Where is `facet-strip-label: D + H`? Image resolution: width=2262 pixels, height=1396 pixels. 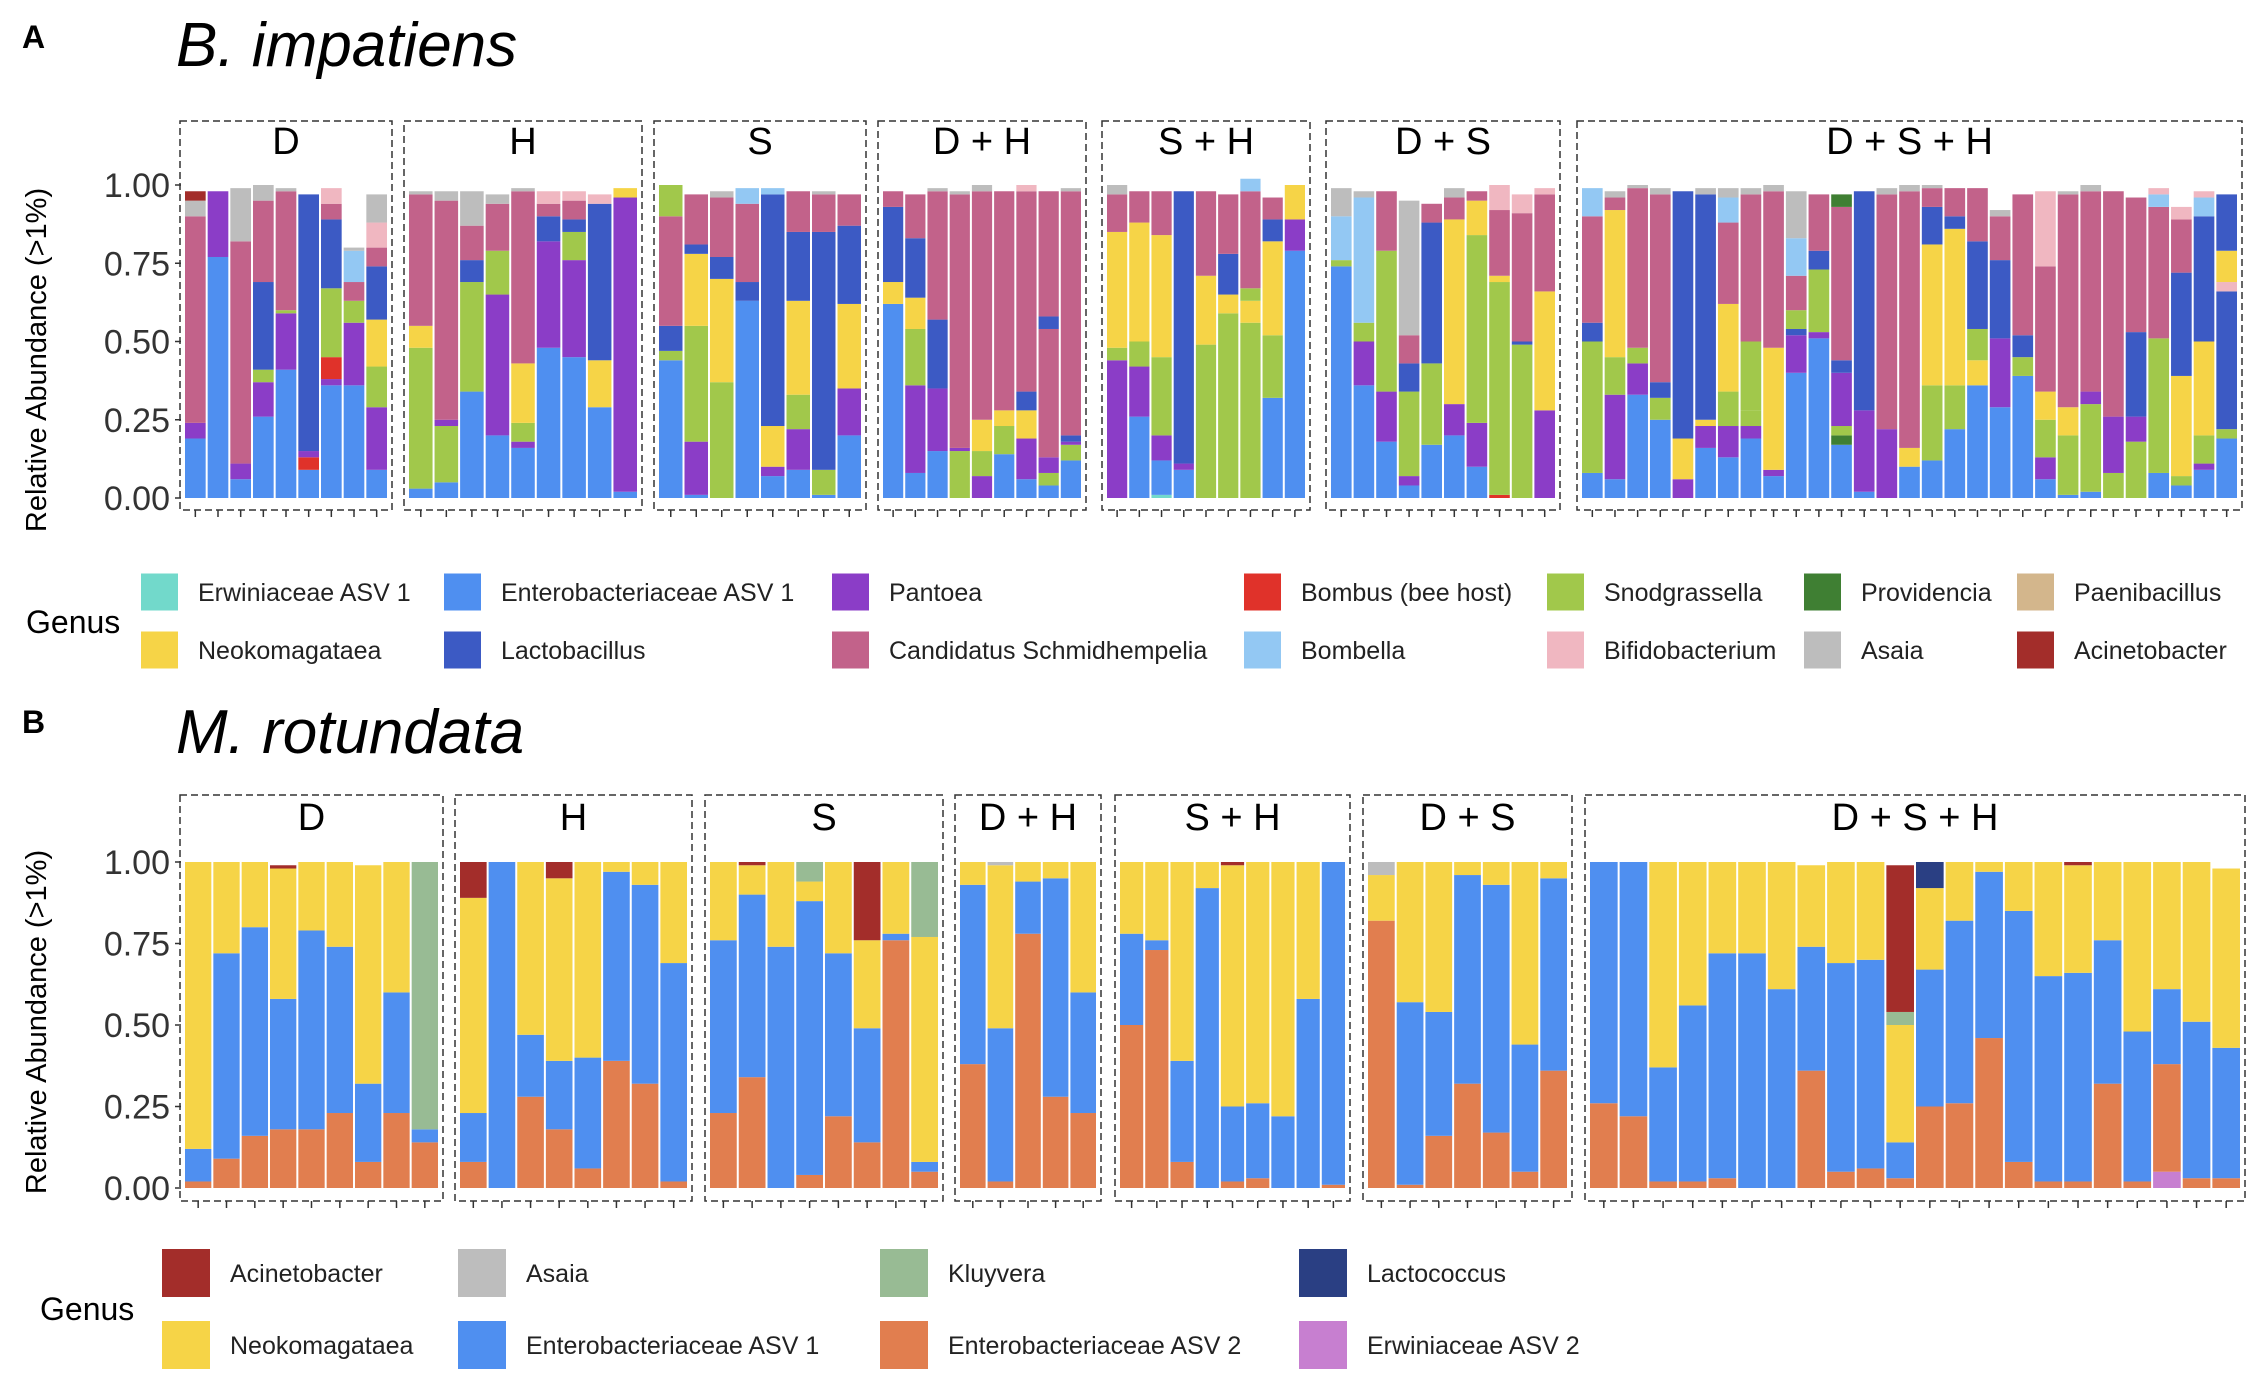
facet-strip-label: D + H is located at coordinates (1028, 818).